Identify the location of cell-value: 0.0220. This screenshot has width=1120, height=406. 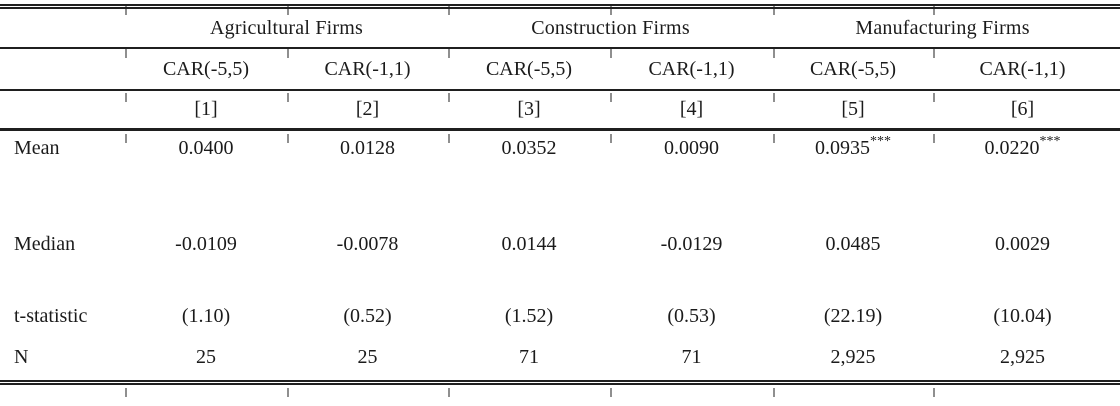
(1012, 147).